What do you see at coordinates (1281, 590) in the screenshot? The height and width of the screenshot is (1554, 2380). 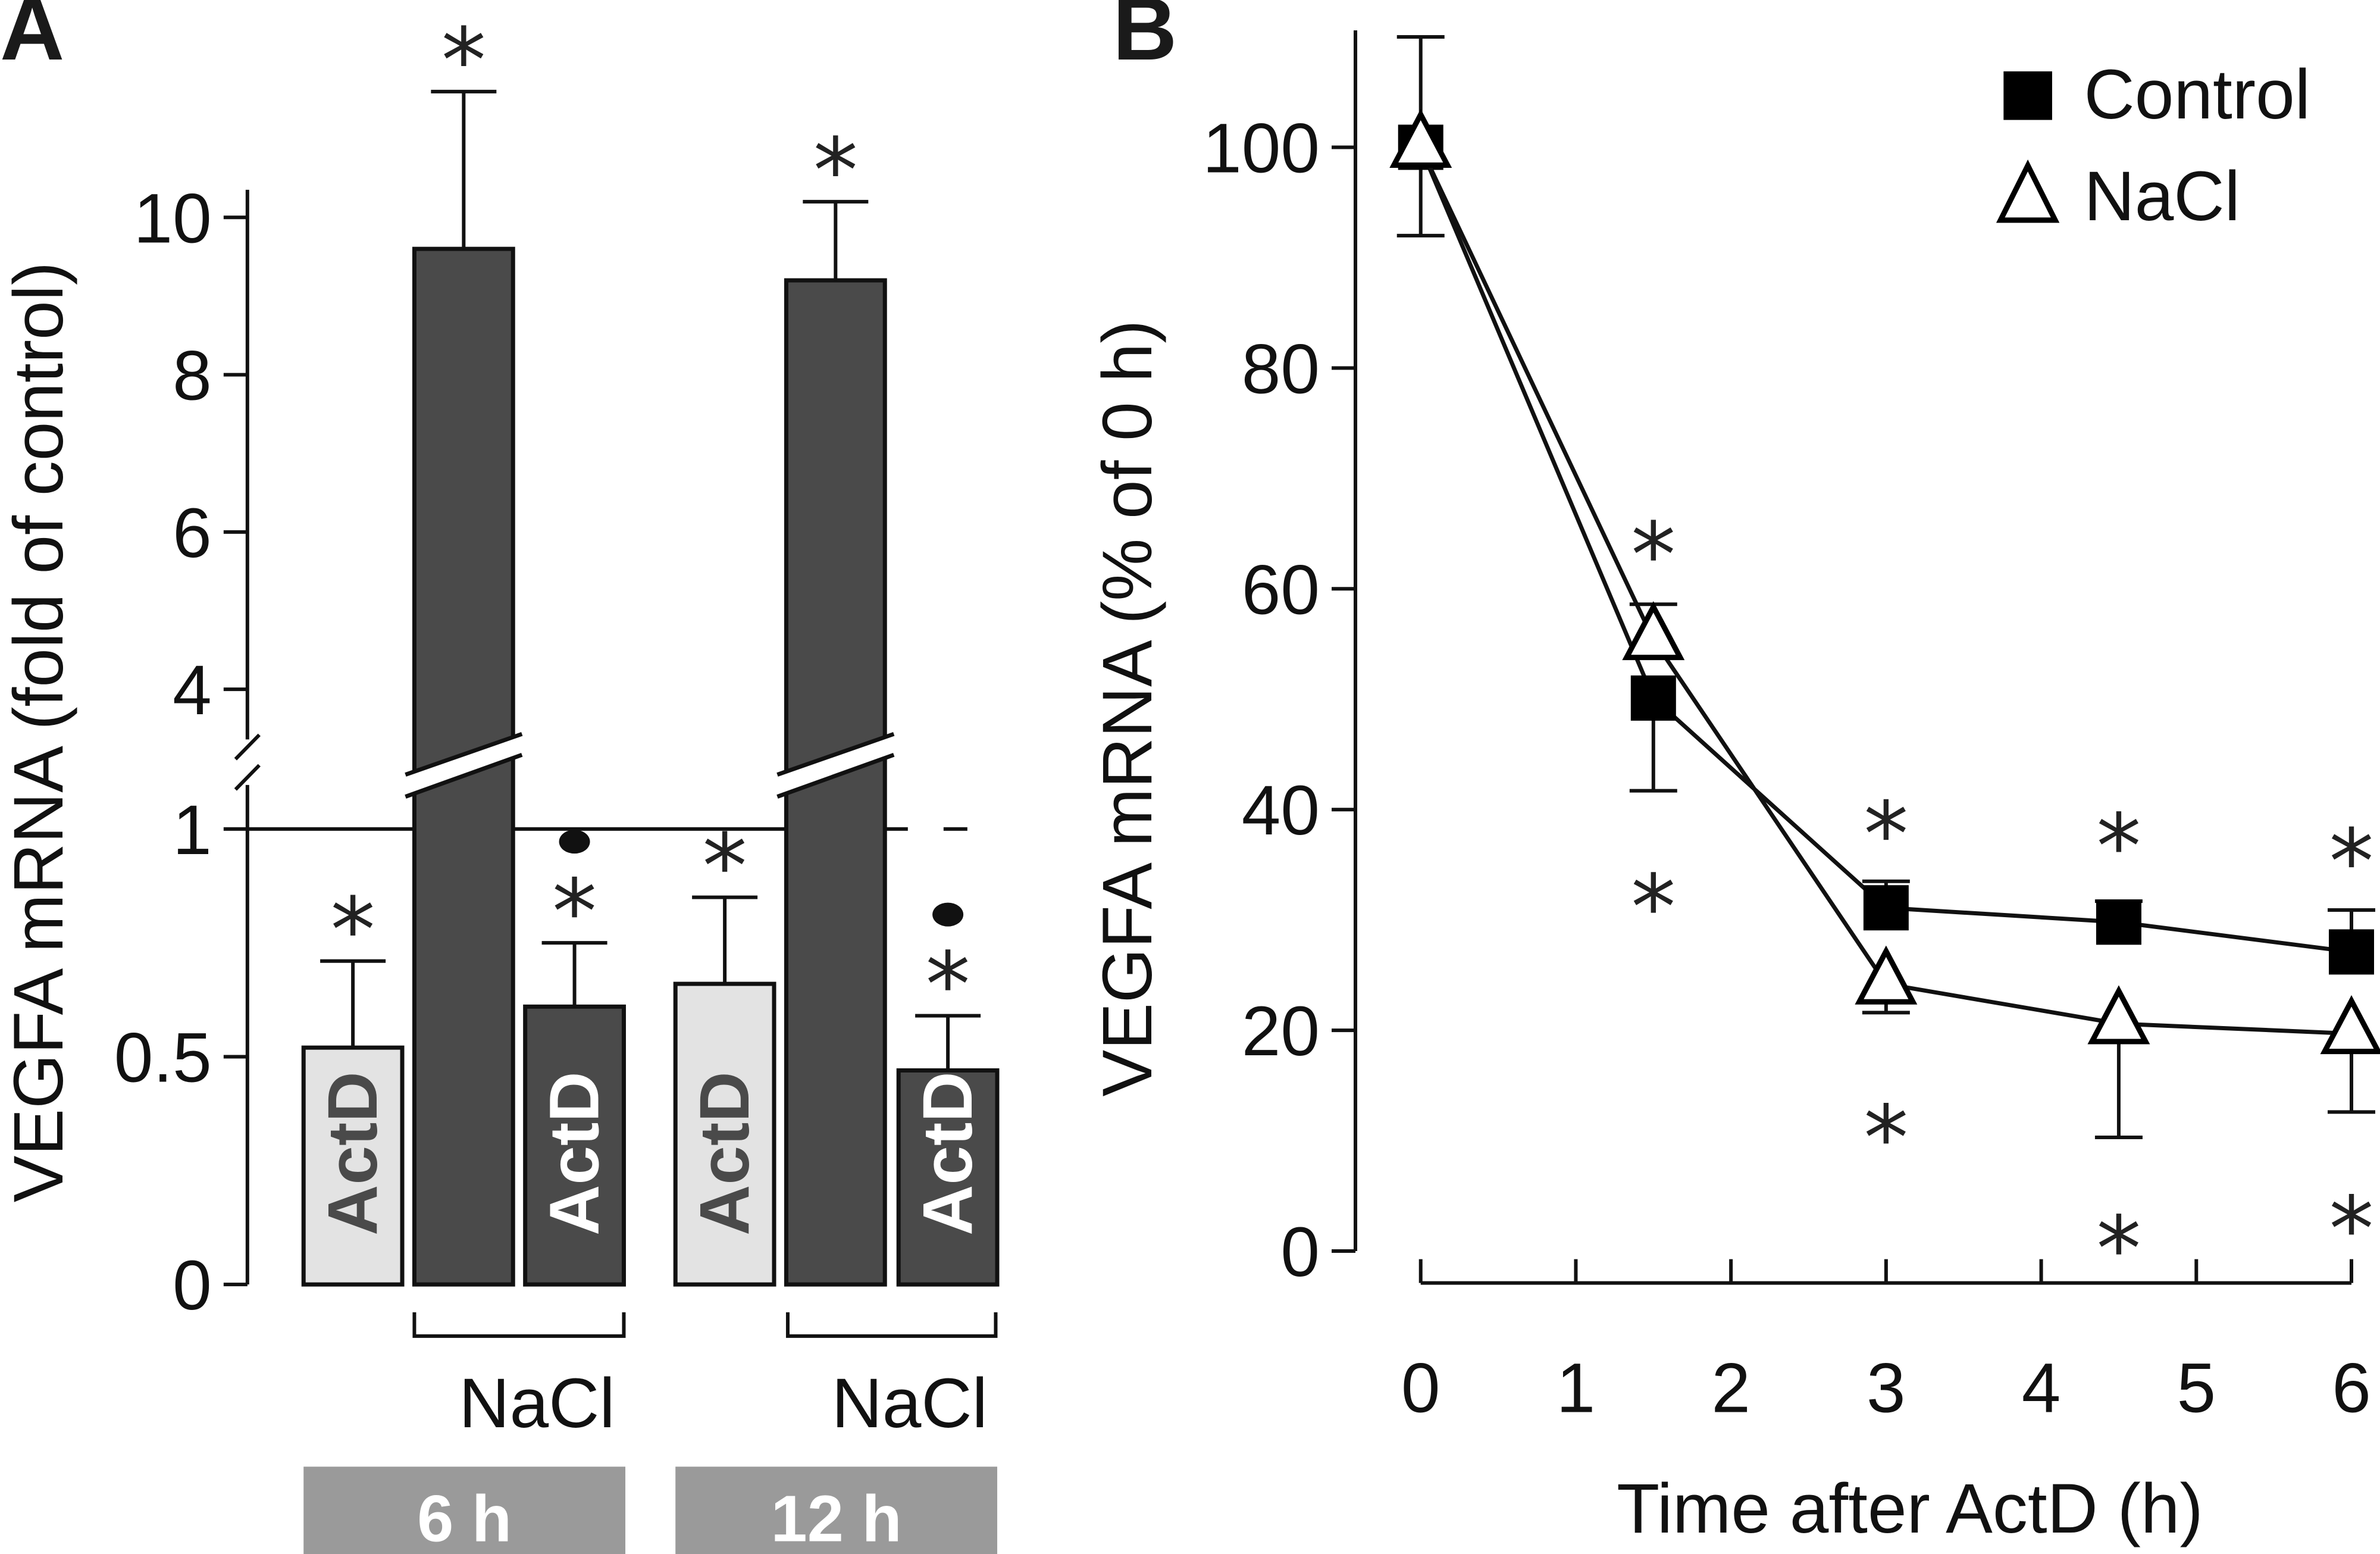 I see `y-tick-label: 60` at bounding box center [1281, 590].